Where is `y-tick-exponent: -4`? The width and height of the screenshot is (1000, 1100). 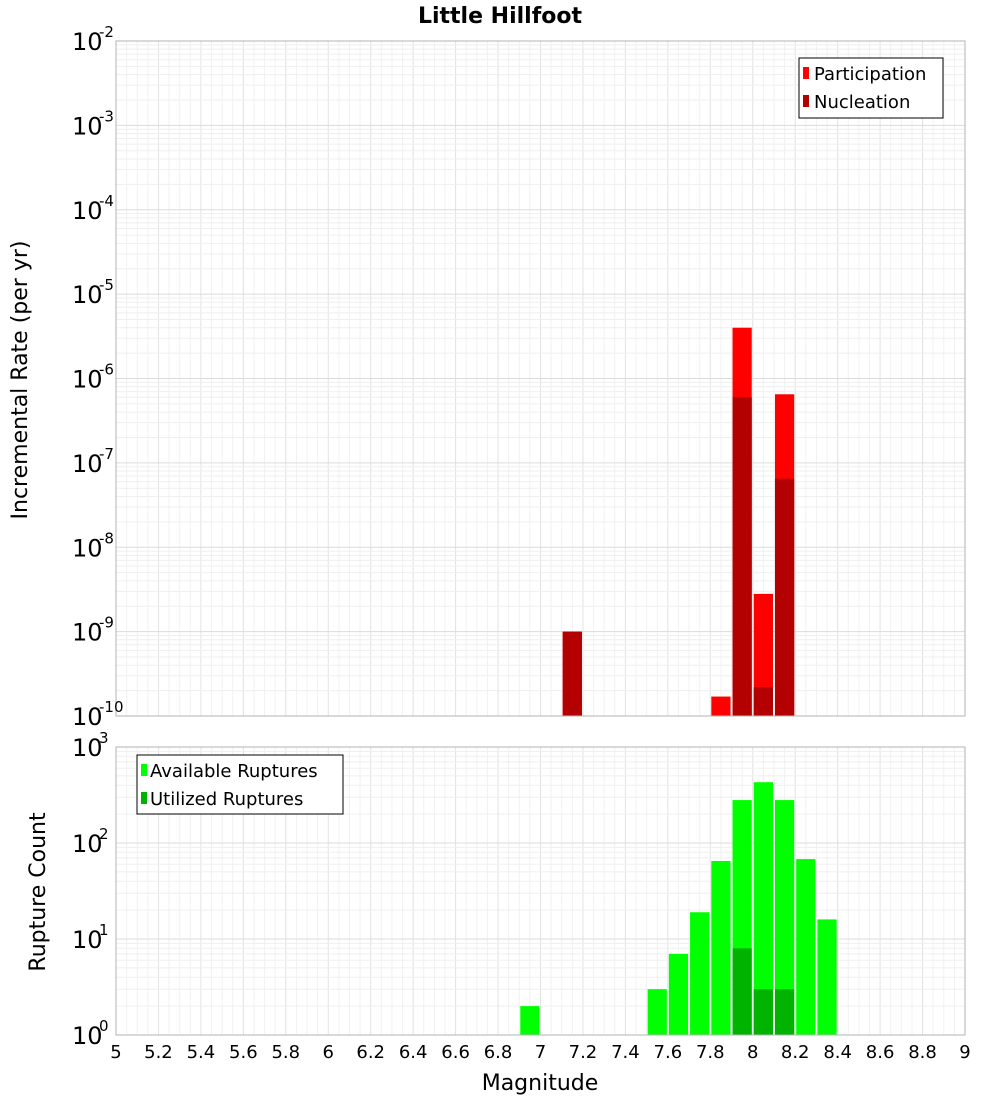 y-tick-exponent: -4 is located at coordinates (106, 201).